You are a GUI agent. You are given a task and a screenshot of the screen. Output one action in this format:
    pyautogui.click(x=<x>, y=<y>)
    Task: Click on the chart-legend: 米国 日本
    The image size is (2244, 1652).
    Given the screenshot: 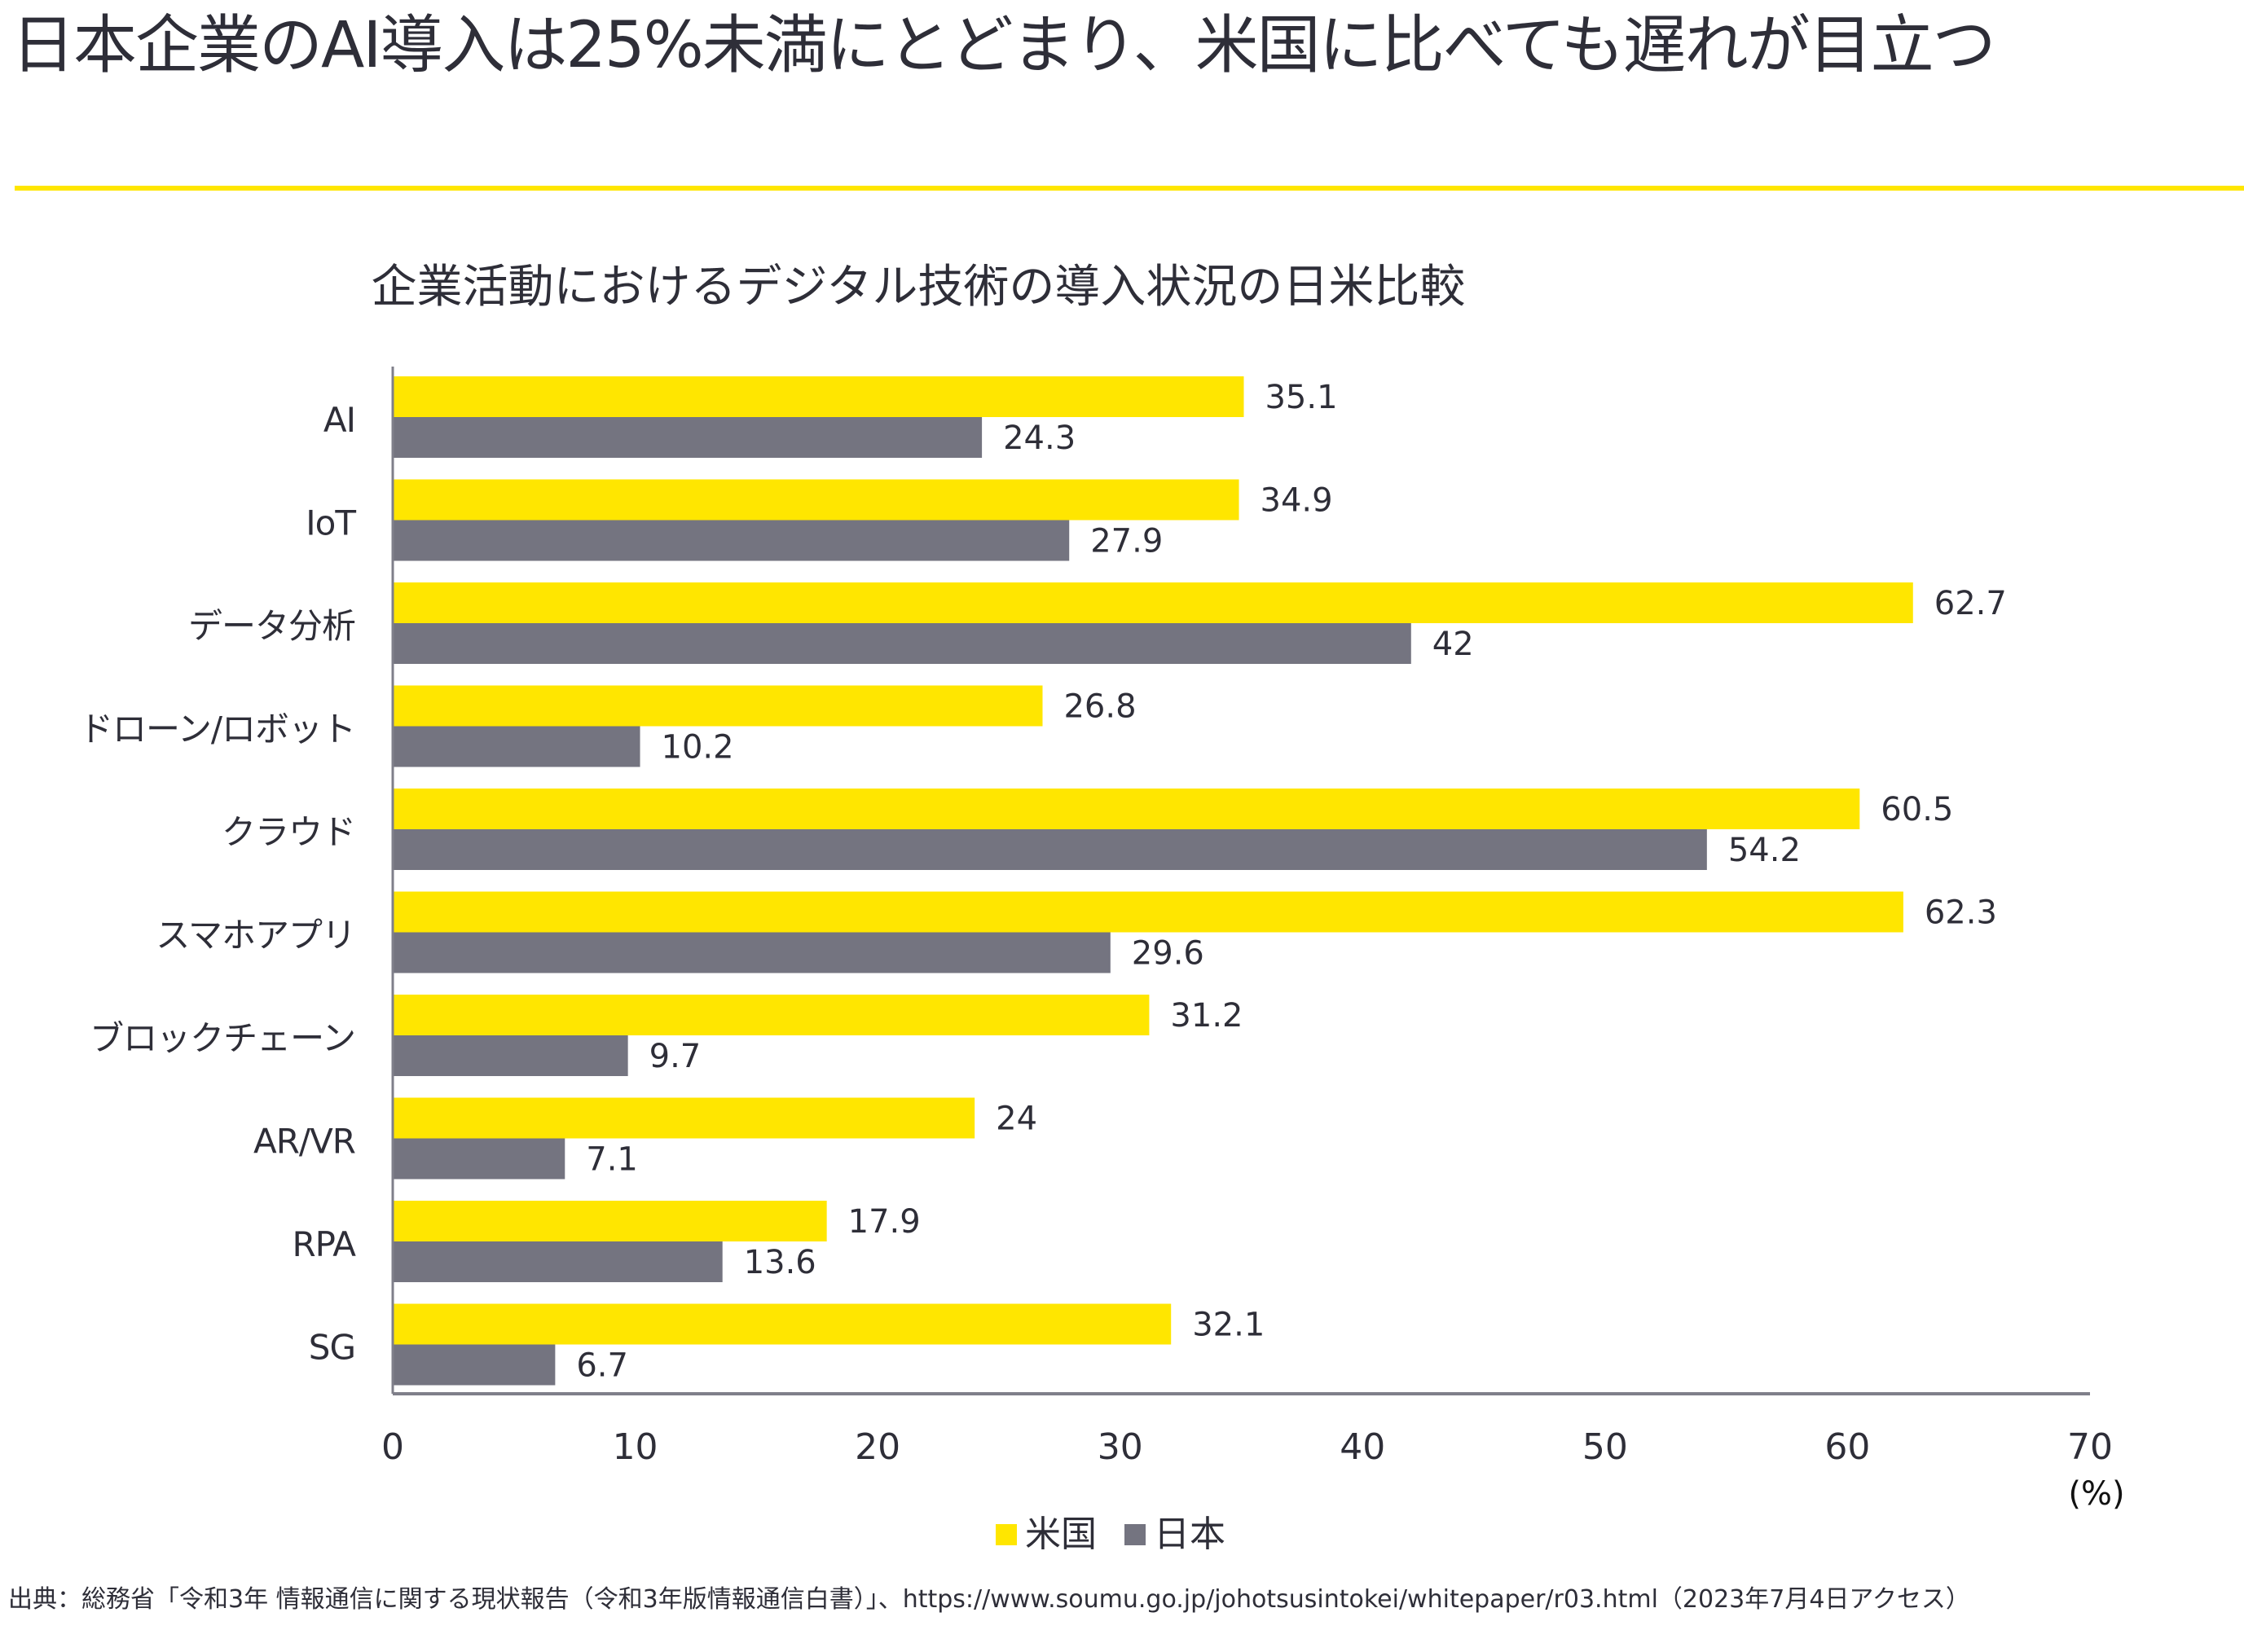 What is the action you would take?
    pyautogui.click(x=1124, y=1535)
    